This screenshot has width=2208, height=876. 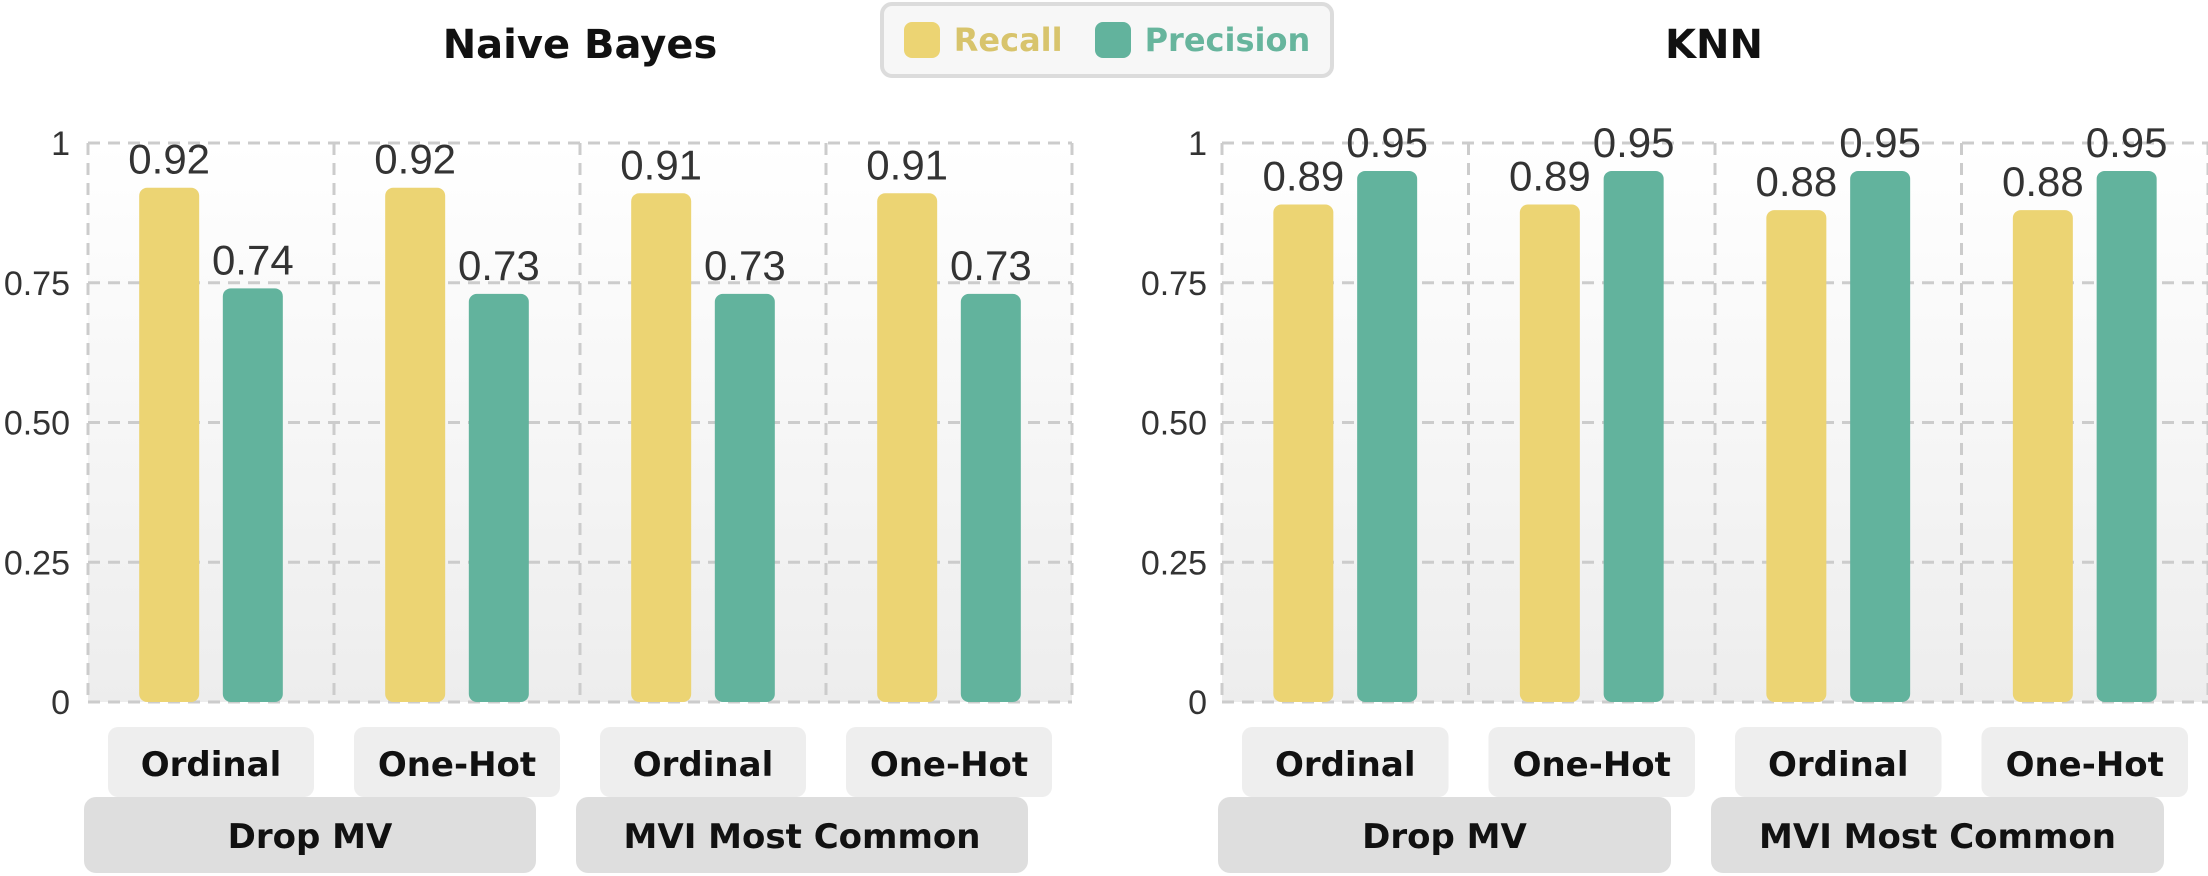 What do you see at coordinates (921, 40) in the screenshot?
I see `legend-swatch-recall` at bounding box center [921, 40].